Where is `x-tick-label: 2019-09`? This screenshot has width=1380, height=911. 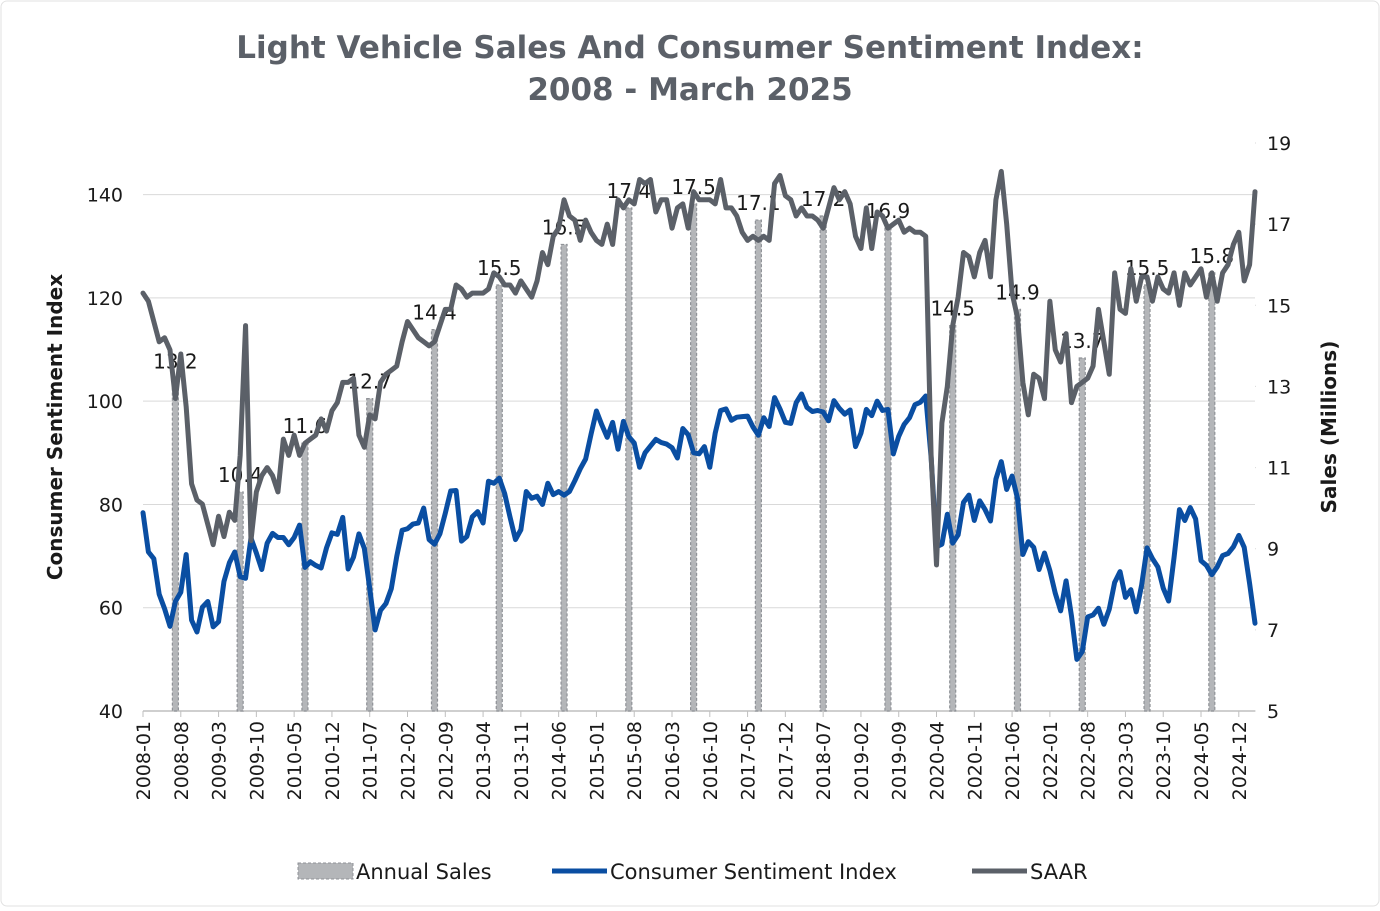
x-tick-label: 2019-09 is located at coordinates (900, 760).